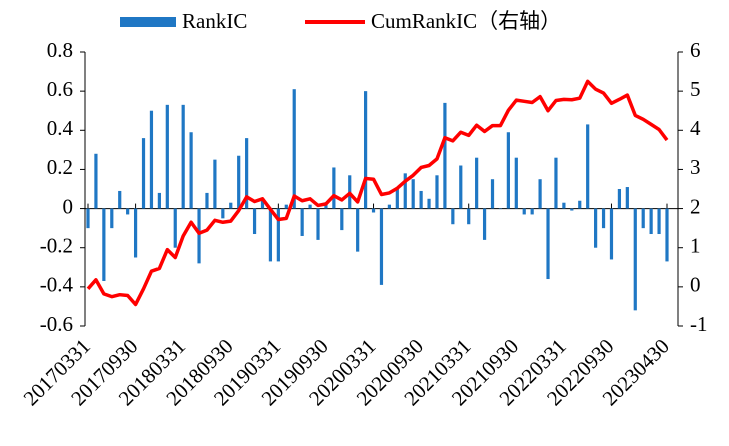 This screenshot has width=729, height=446. Describe the element at coordinates (60, 128) in the screenshot. I see `y-tick-label: 0.4` at that location.